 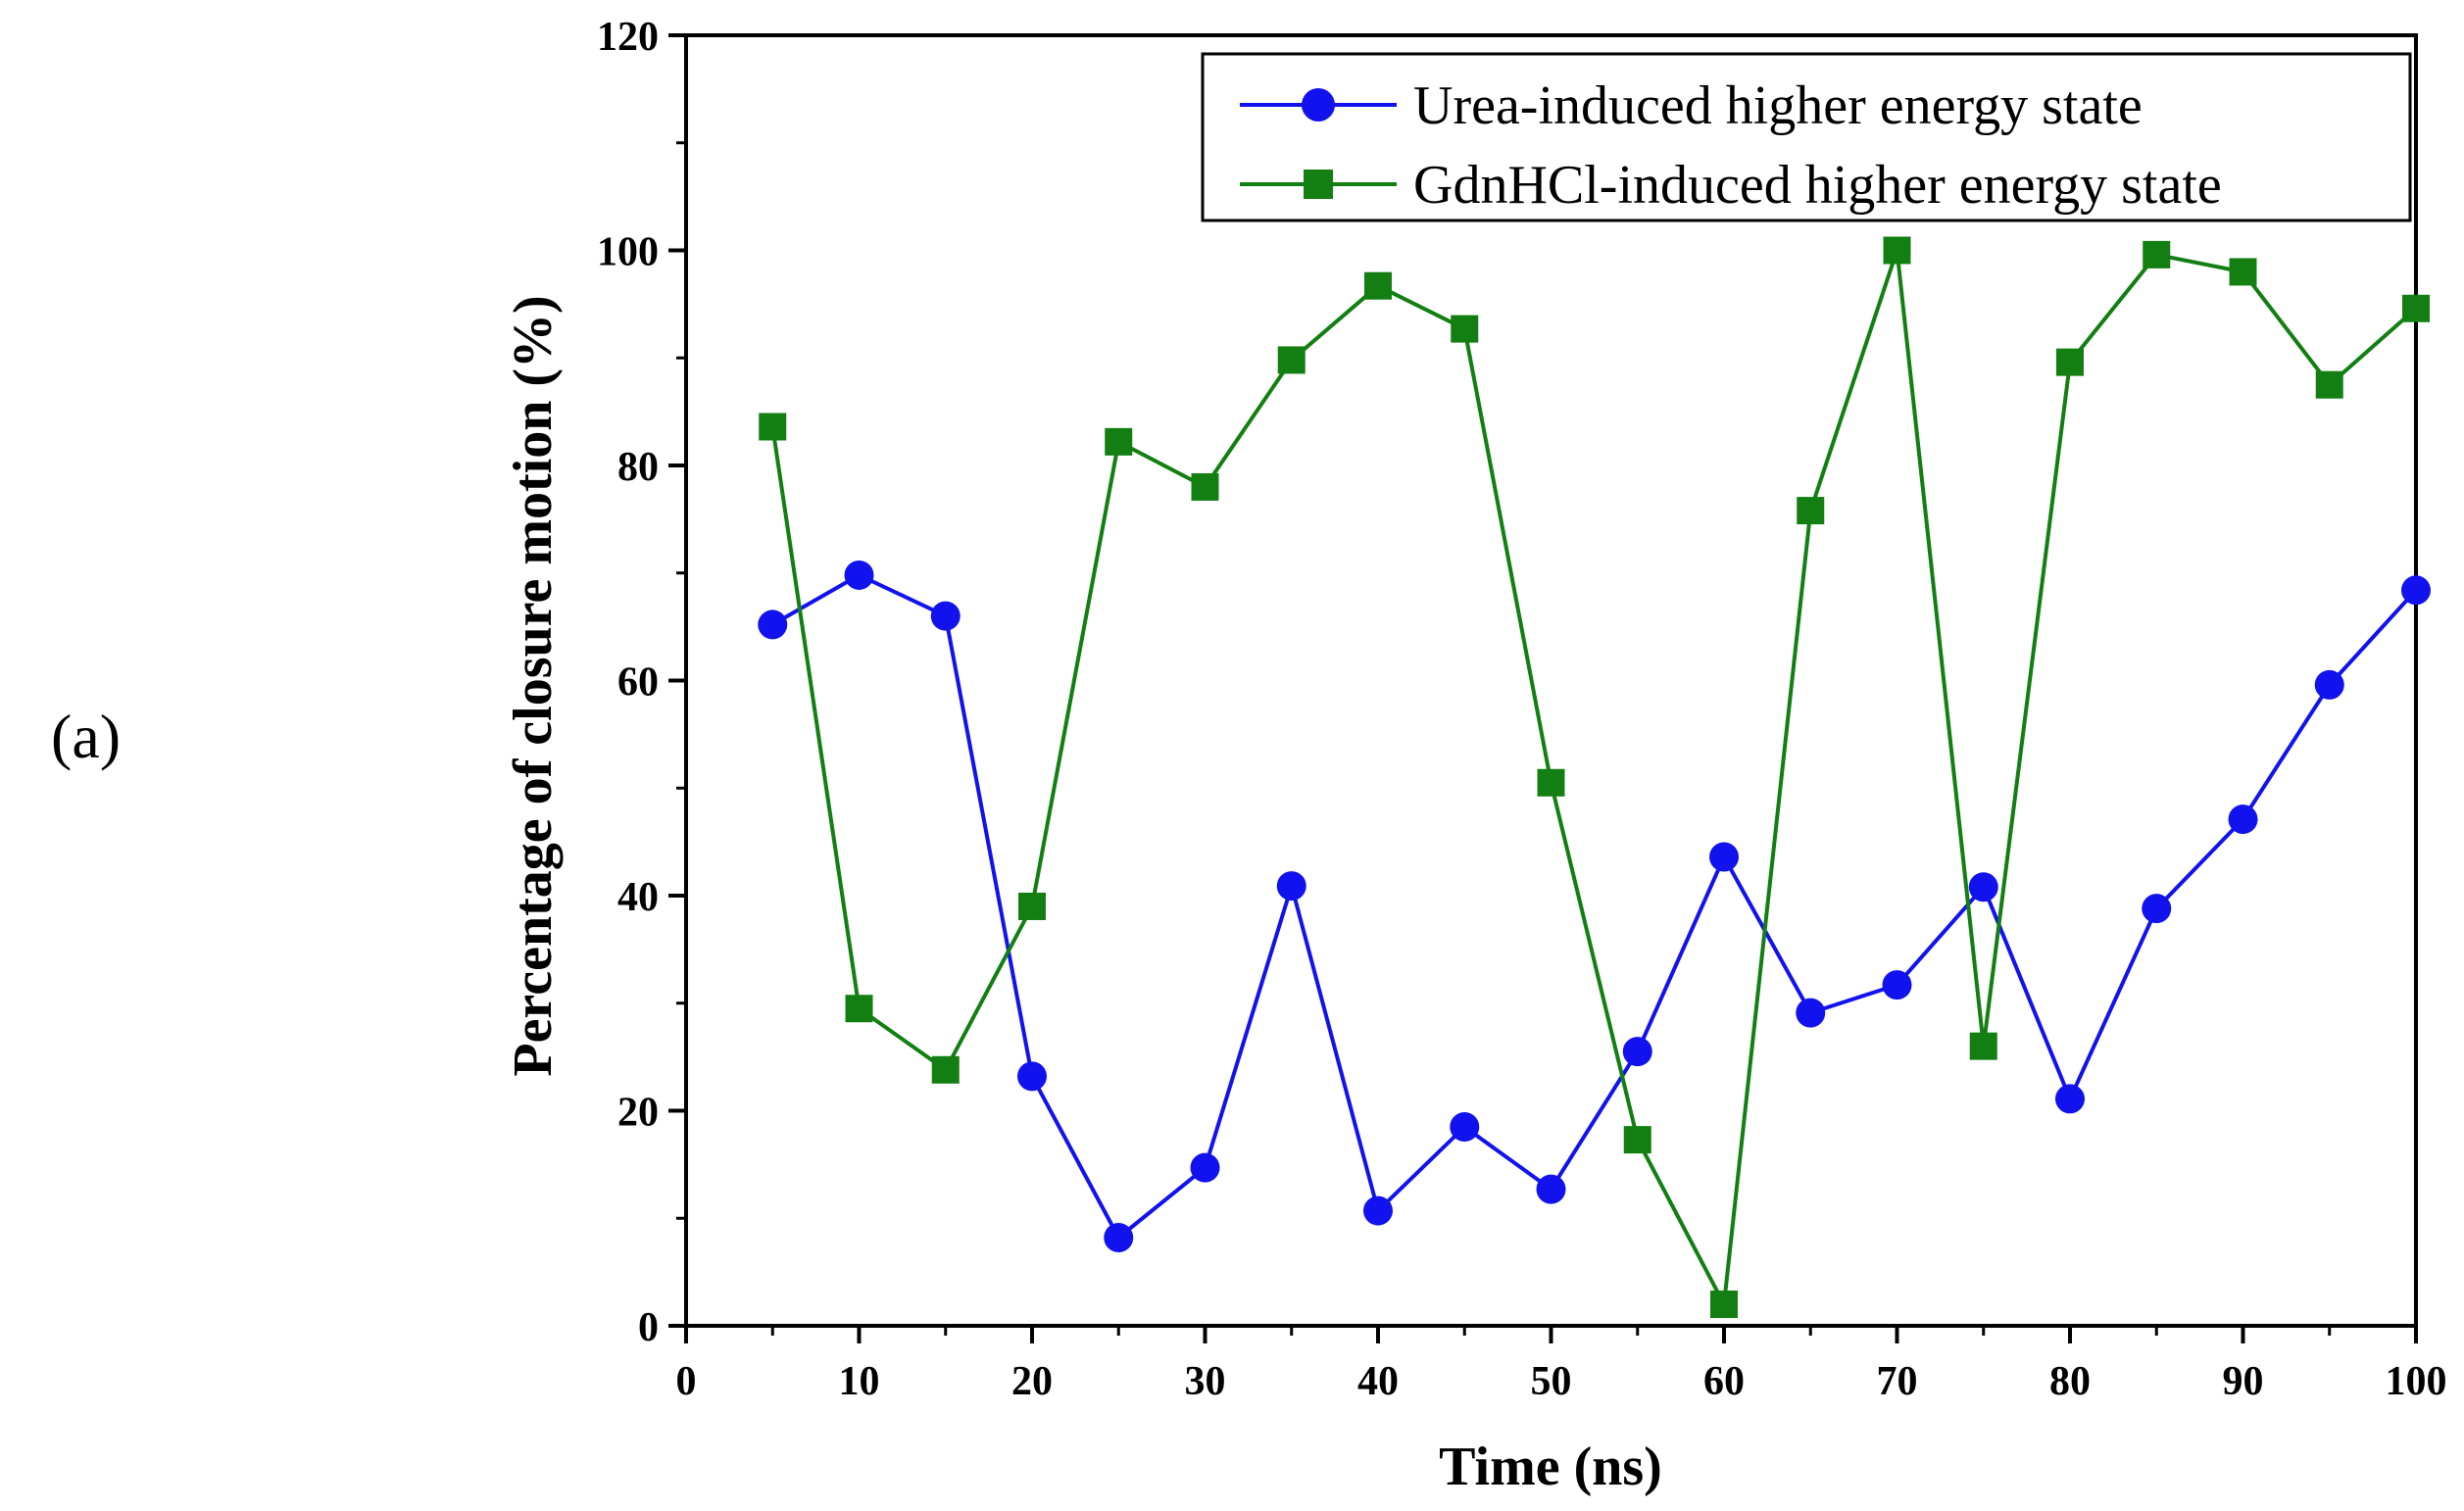 What do you see at coordinates (1319, 184) in the screenshot?
I see `legend-swatch-gdnhcl-marker` at bounding box center [1319, 184].